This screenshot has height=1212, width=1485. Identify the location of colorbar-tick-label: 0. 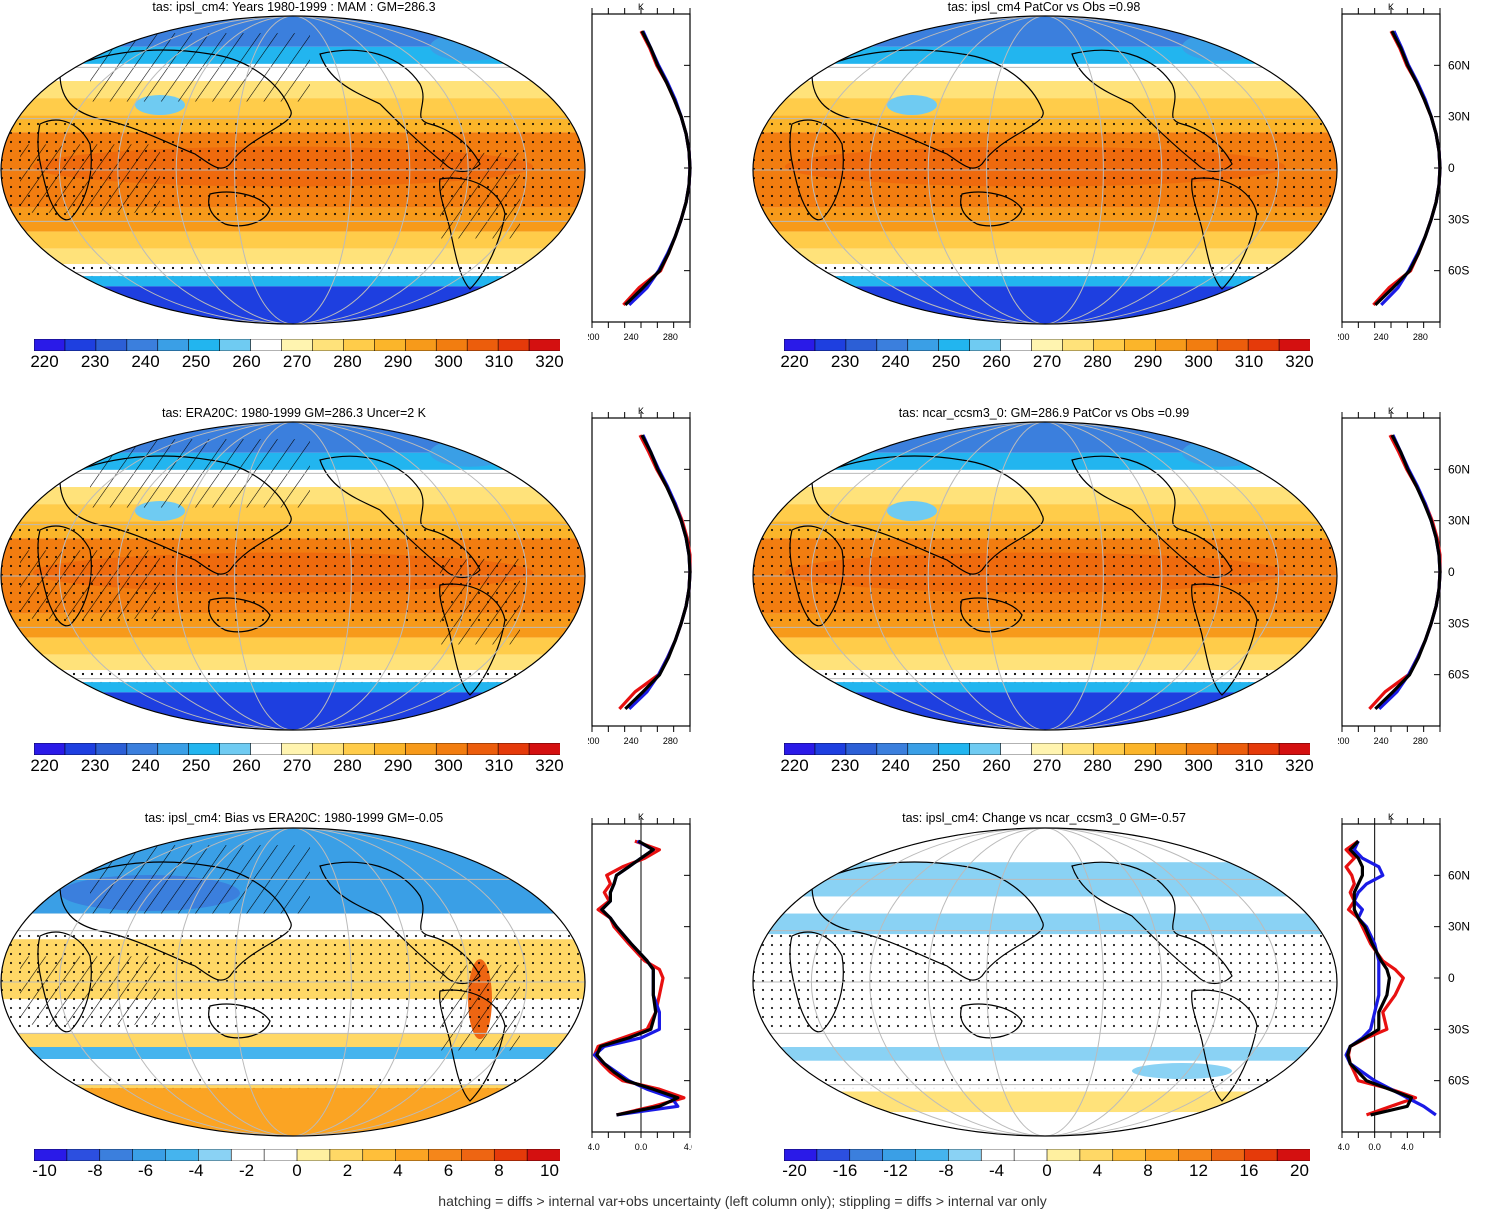
(297, 1170).